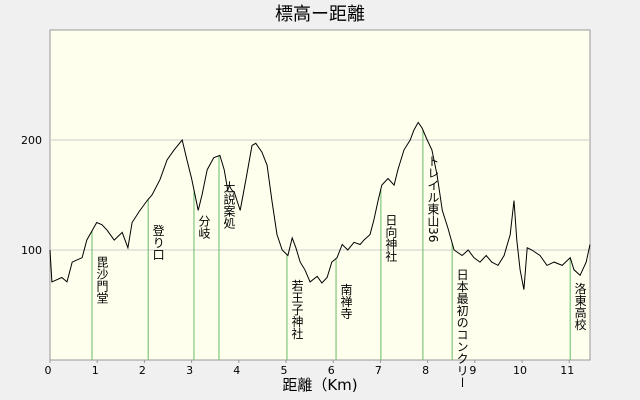  What do you see at coordinates (31, 140) in the screenshot?
I see `y-tick-label: 200` at bounding box center [31, 140].